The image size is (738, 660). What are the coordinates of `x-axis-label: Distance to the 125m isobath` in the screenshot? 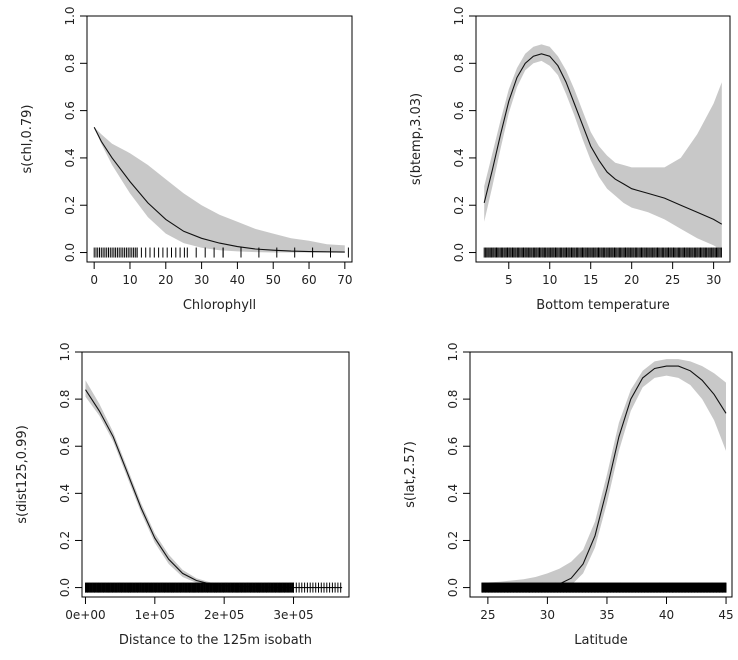 It's located at (215, 640).